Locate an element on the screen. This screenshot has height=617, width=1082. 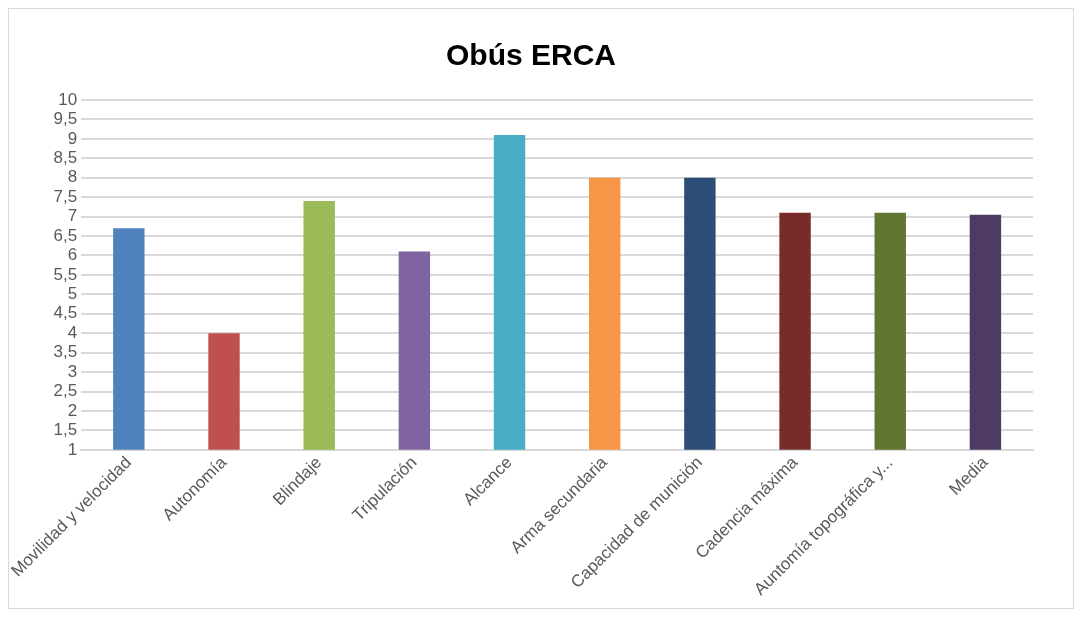
y-tick-label: 5,5 is located at coordinates (65, 274).